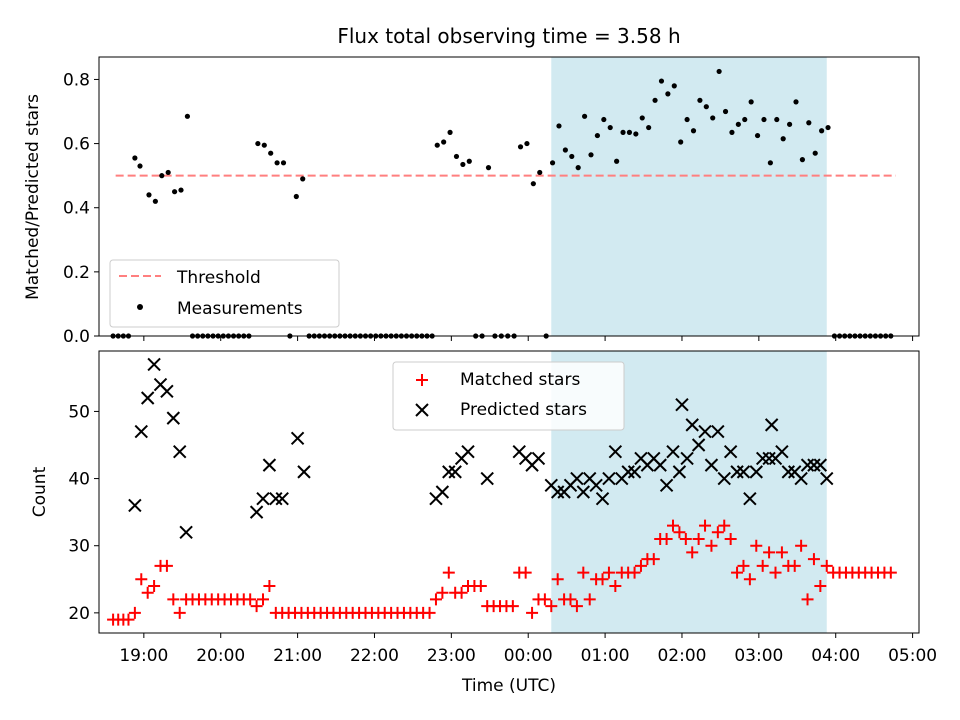 Image resolution: width=960 pixels, height=720 pixels. What do you see at coordinates (523, 410) in the screenshot?
I see `legend-predicted-label: Predicted stars` at bounding box center [523, 410].